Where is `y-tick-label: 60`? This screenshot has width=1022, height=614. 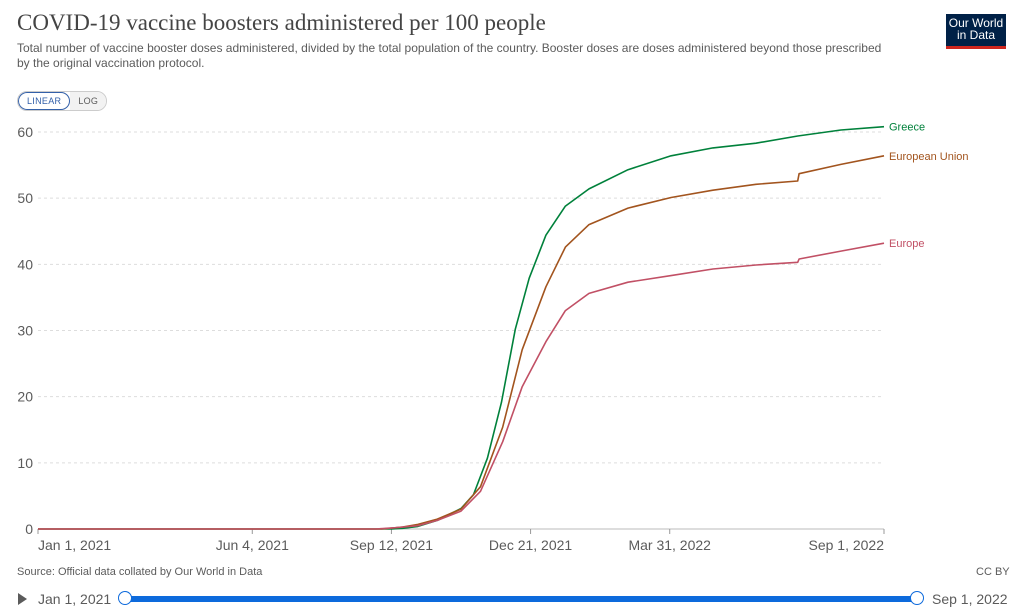 y-tick-label: 60 is located at coordinates (25, 132).